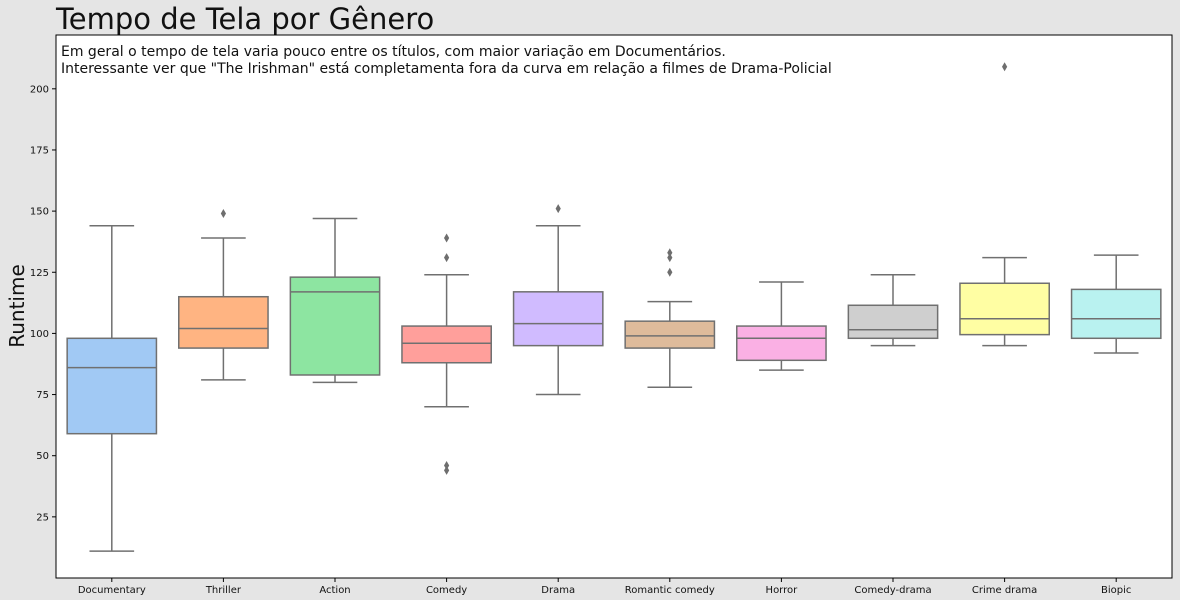 The image size is (1180, 600). Describe the element at coordinates (42, 456) in the screenshot. I see `y-tick-label: 50` at that location.